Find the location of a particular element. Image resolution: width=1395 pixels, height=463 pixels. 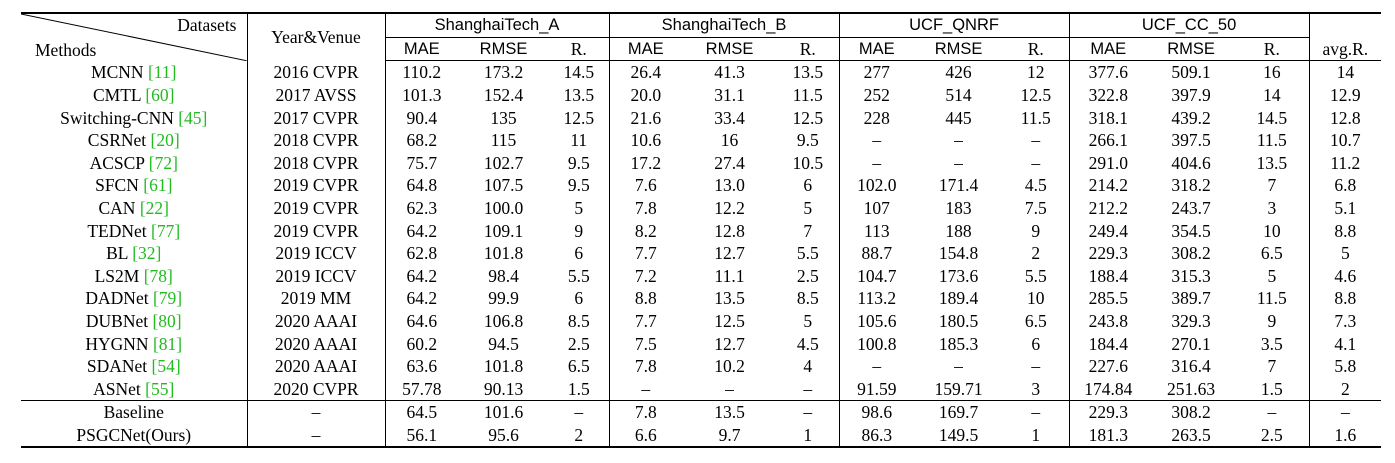

citation-link: [22] is located at coordinates (154, 208).